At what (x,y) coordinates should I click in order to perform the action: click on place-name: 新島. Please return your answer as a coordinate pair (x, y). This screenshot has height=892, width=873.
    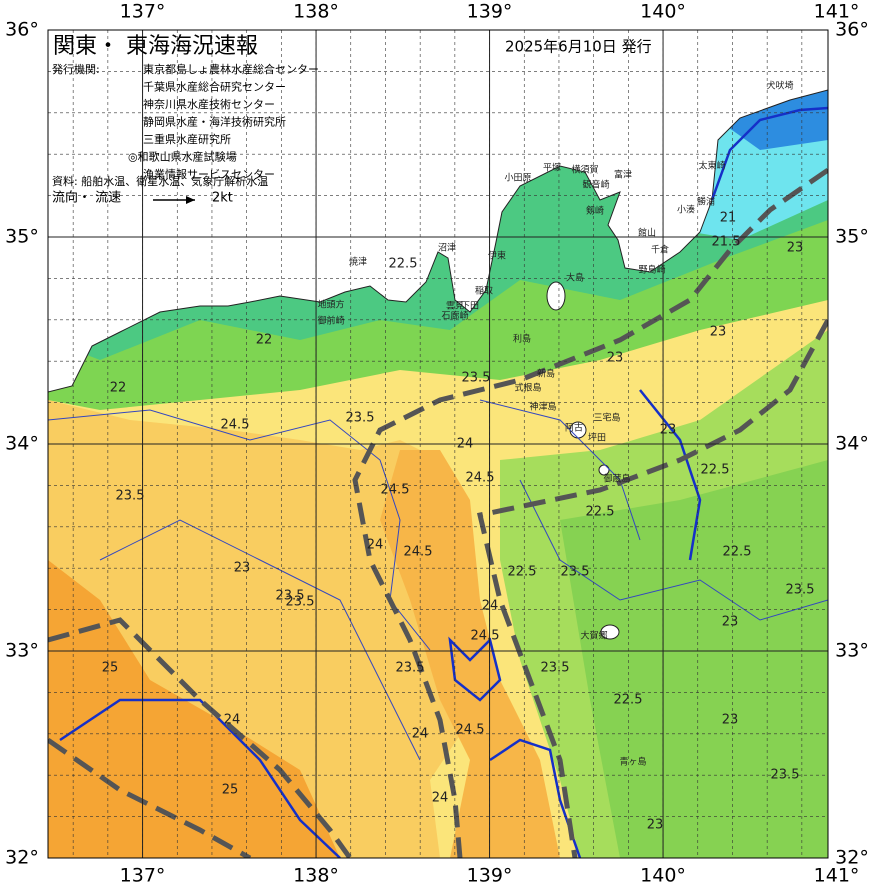
    Looking at the image, I should click on (546, 374).